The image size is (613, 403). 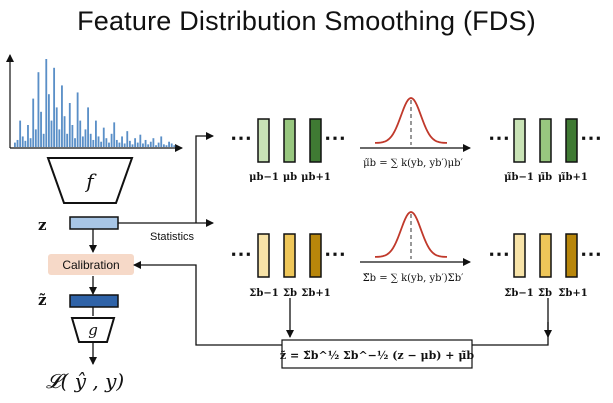 What do you see at coordinates (545, 140) in the screenshot?
I see `smoothed-mean-bar-b` at bounding box center [545, 140].